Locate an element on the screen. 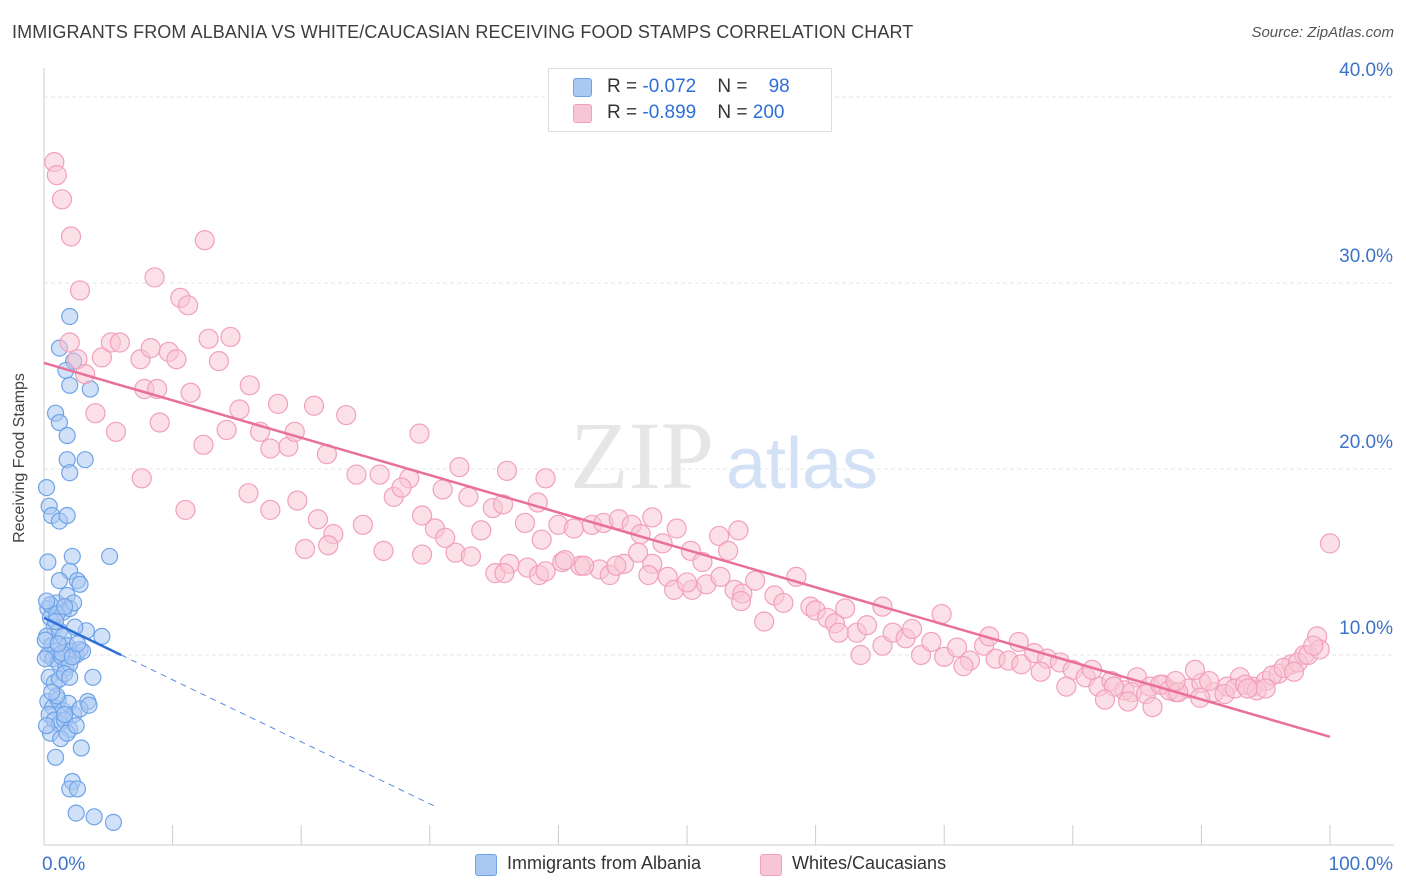  legend-n-value: 200 is located at coordinates (768, 112).